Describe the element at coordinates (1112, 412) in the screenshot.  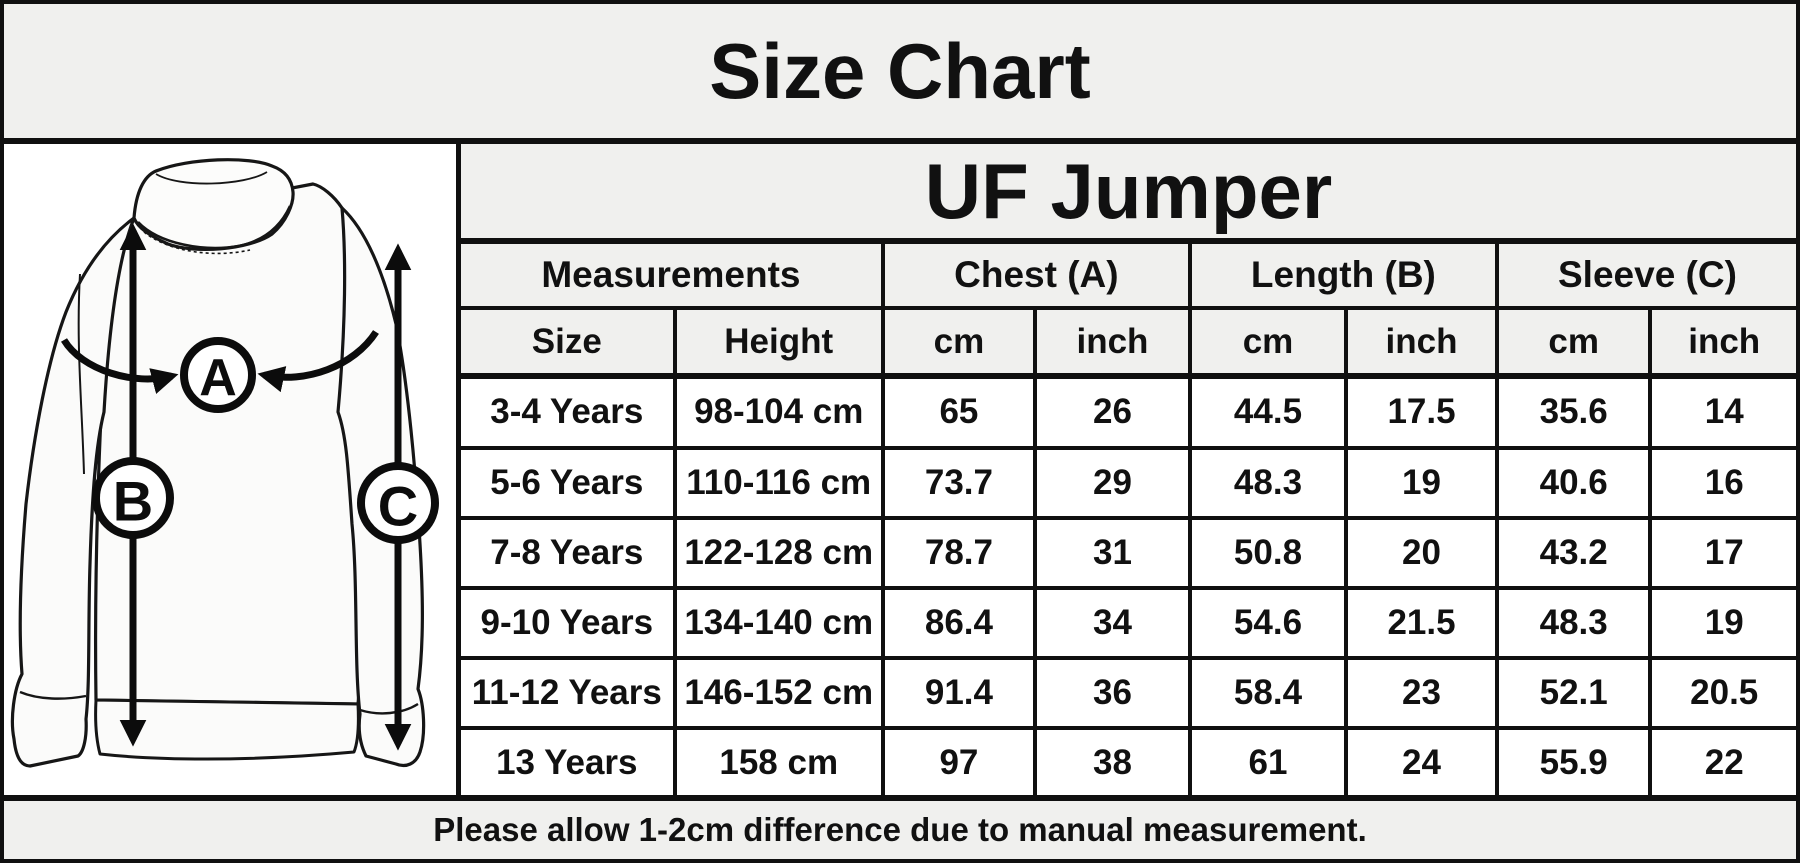
I see `table-cell: 26` at that location.